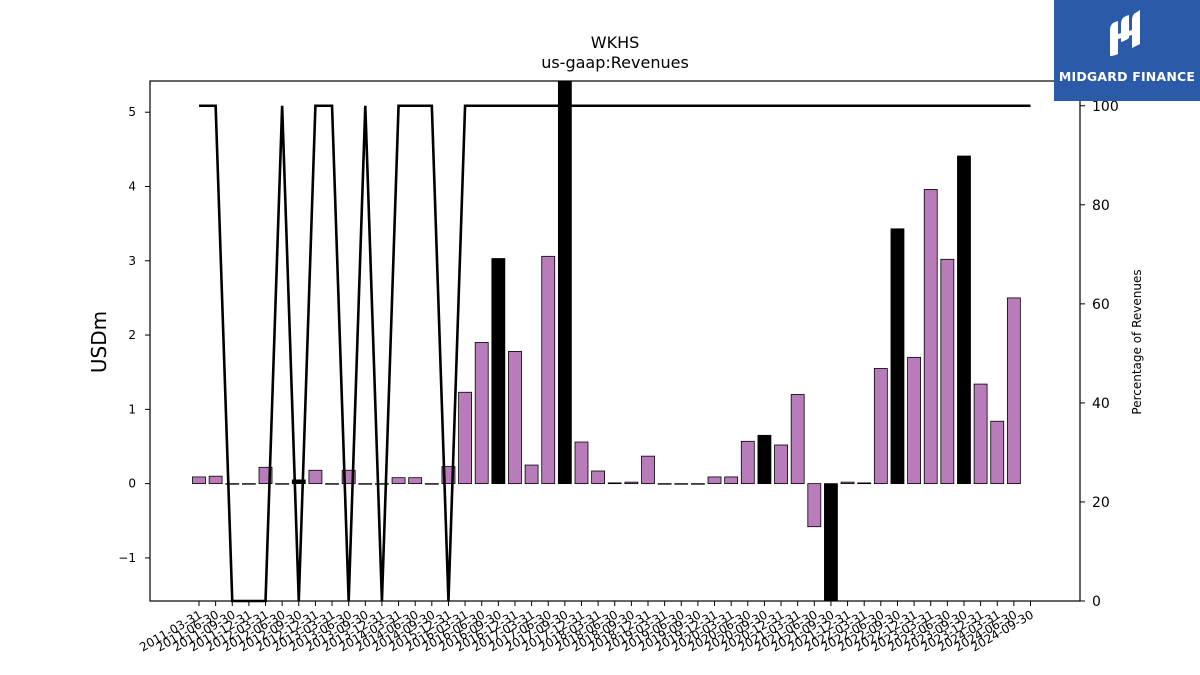 Image resolution: width=1200 pixels, height=675 pixels. I want to click on chart-title: WKHS, so click(615, 42).